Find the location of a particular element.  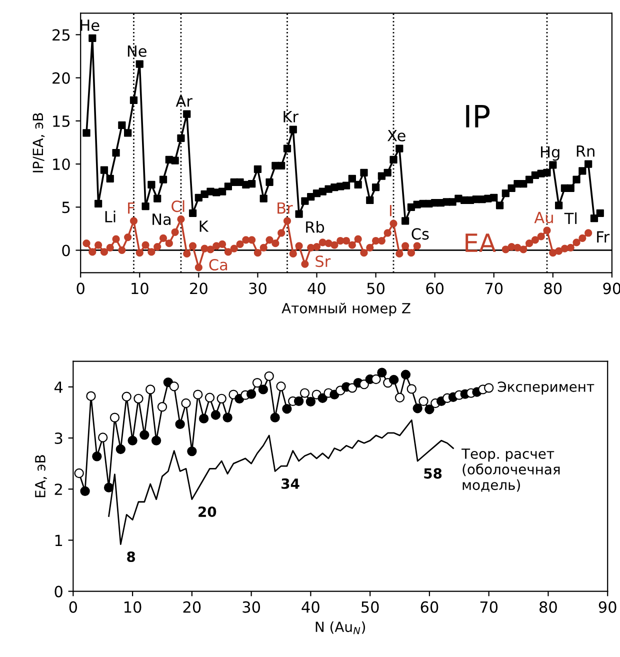

annotation: Na is located at coordinates (161, 220).